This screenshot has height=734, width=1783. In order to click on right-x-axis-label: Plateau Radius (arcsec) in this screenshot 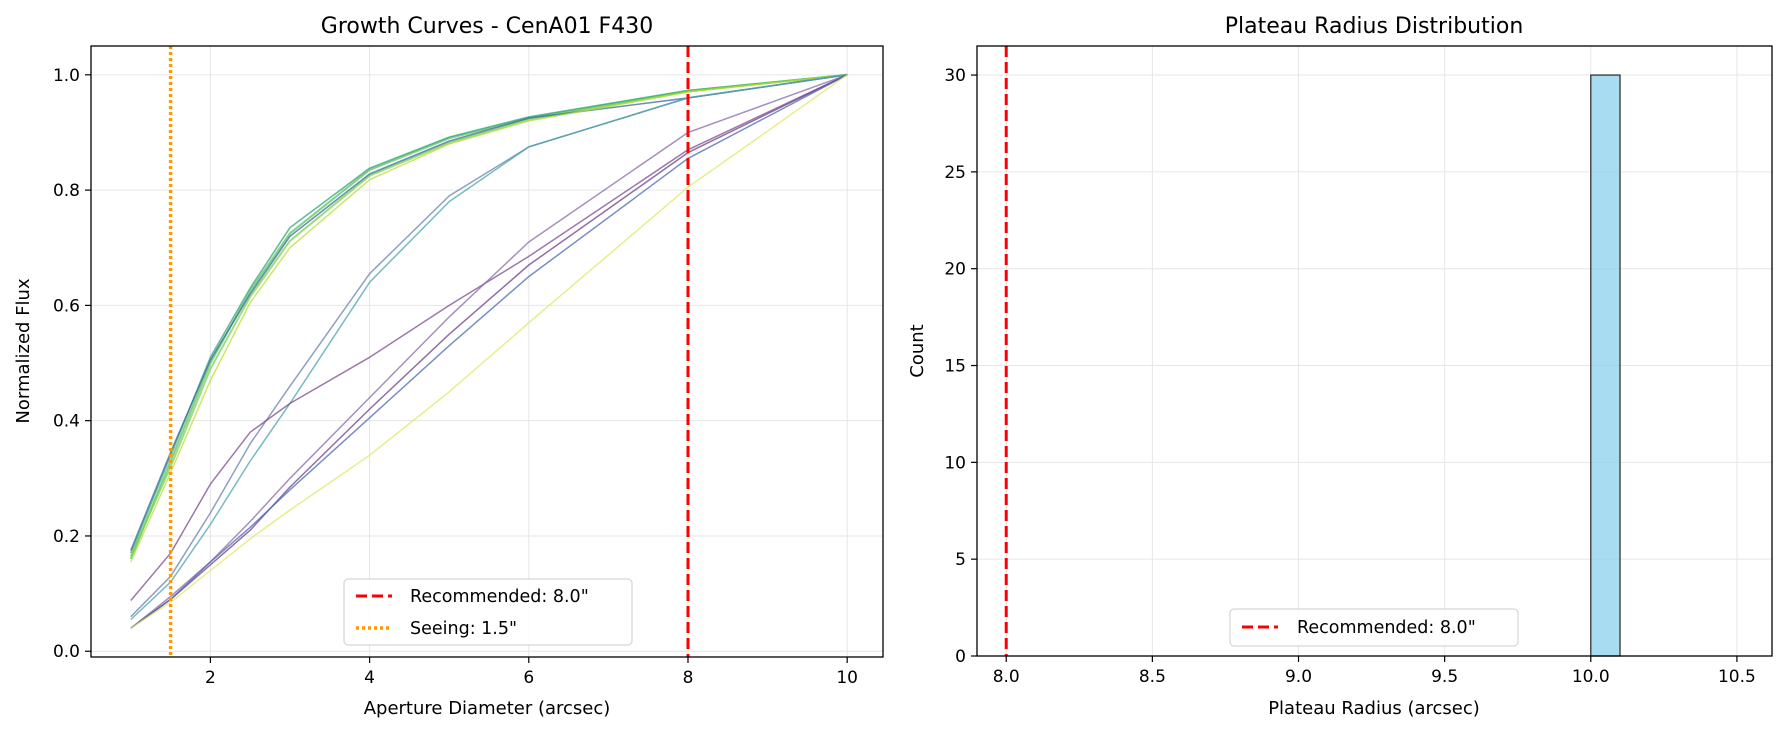, I will do `click(1374, 708)`.